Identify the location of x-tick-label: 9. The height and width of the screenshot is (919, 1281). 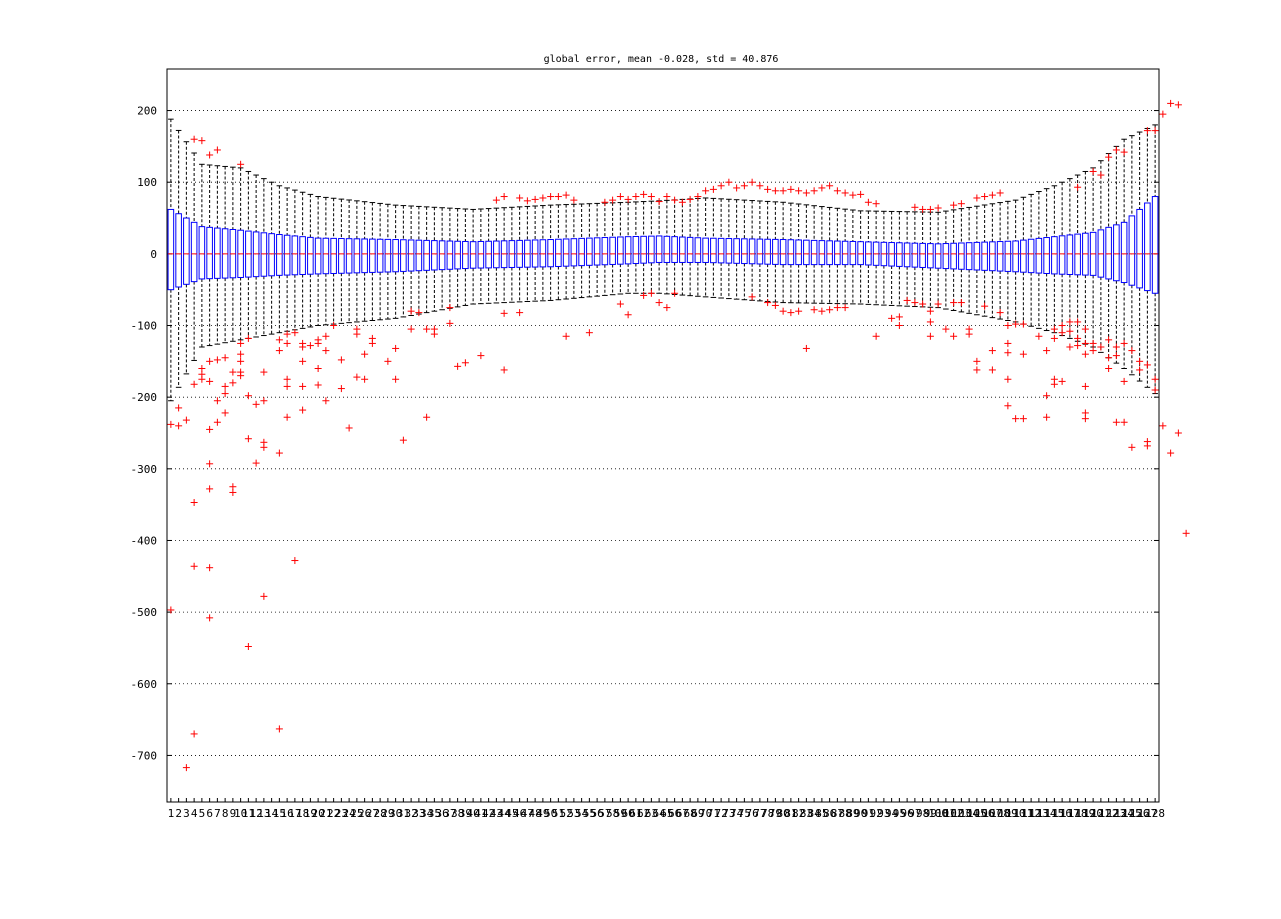
(233, 813).